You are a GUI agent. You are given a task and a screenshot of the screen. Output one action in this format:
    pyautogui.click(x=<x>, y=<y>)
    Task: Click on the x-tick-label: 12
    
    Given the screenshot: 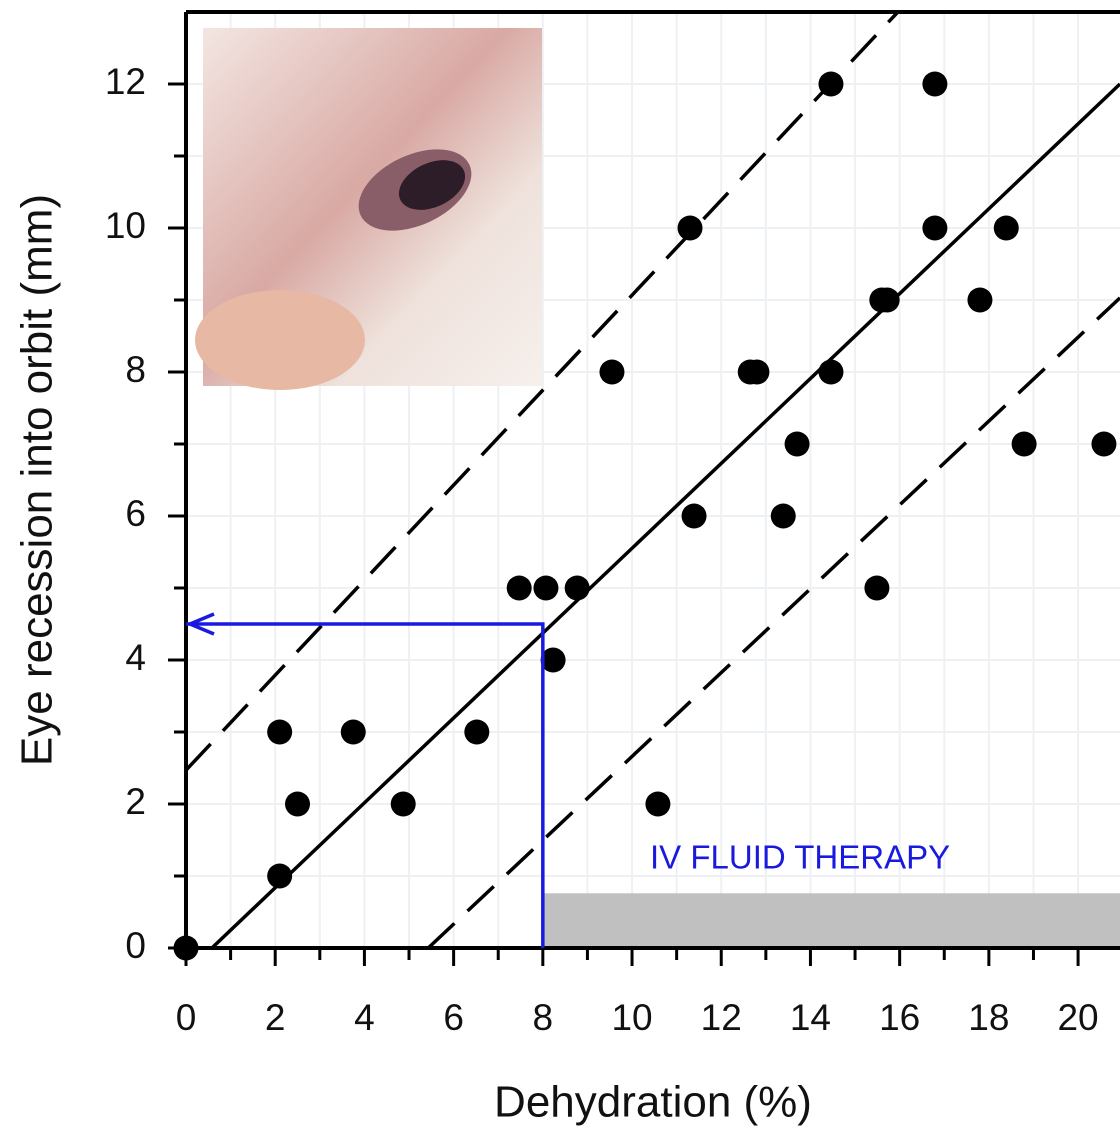 What is the action you would take?
    pyautogui.click(x=721, y=1017)
    